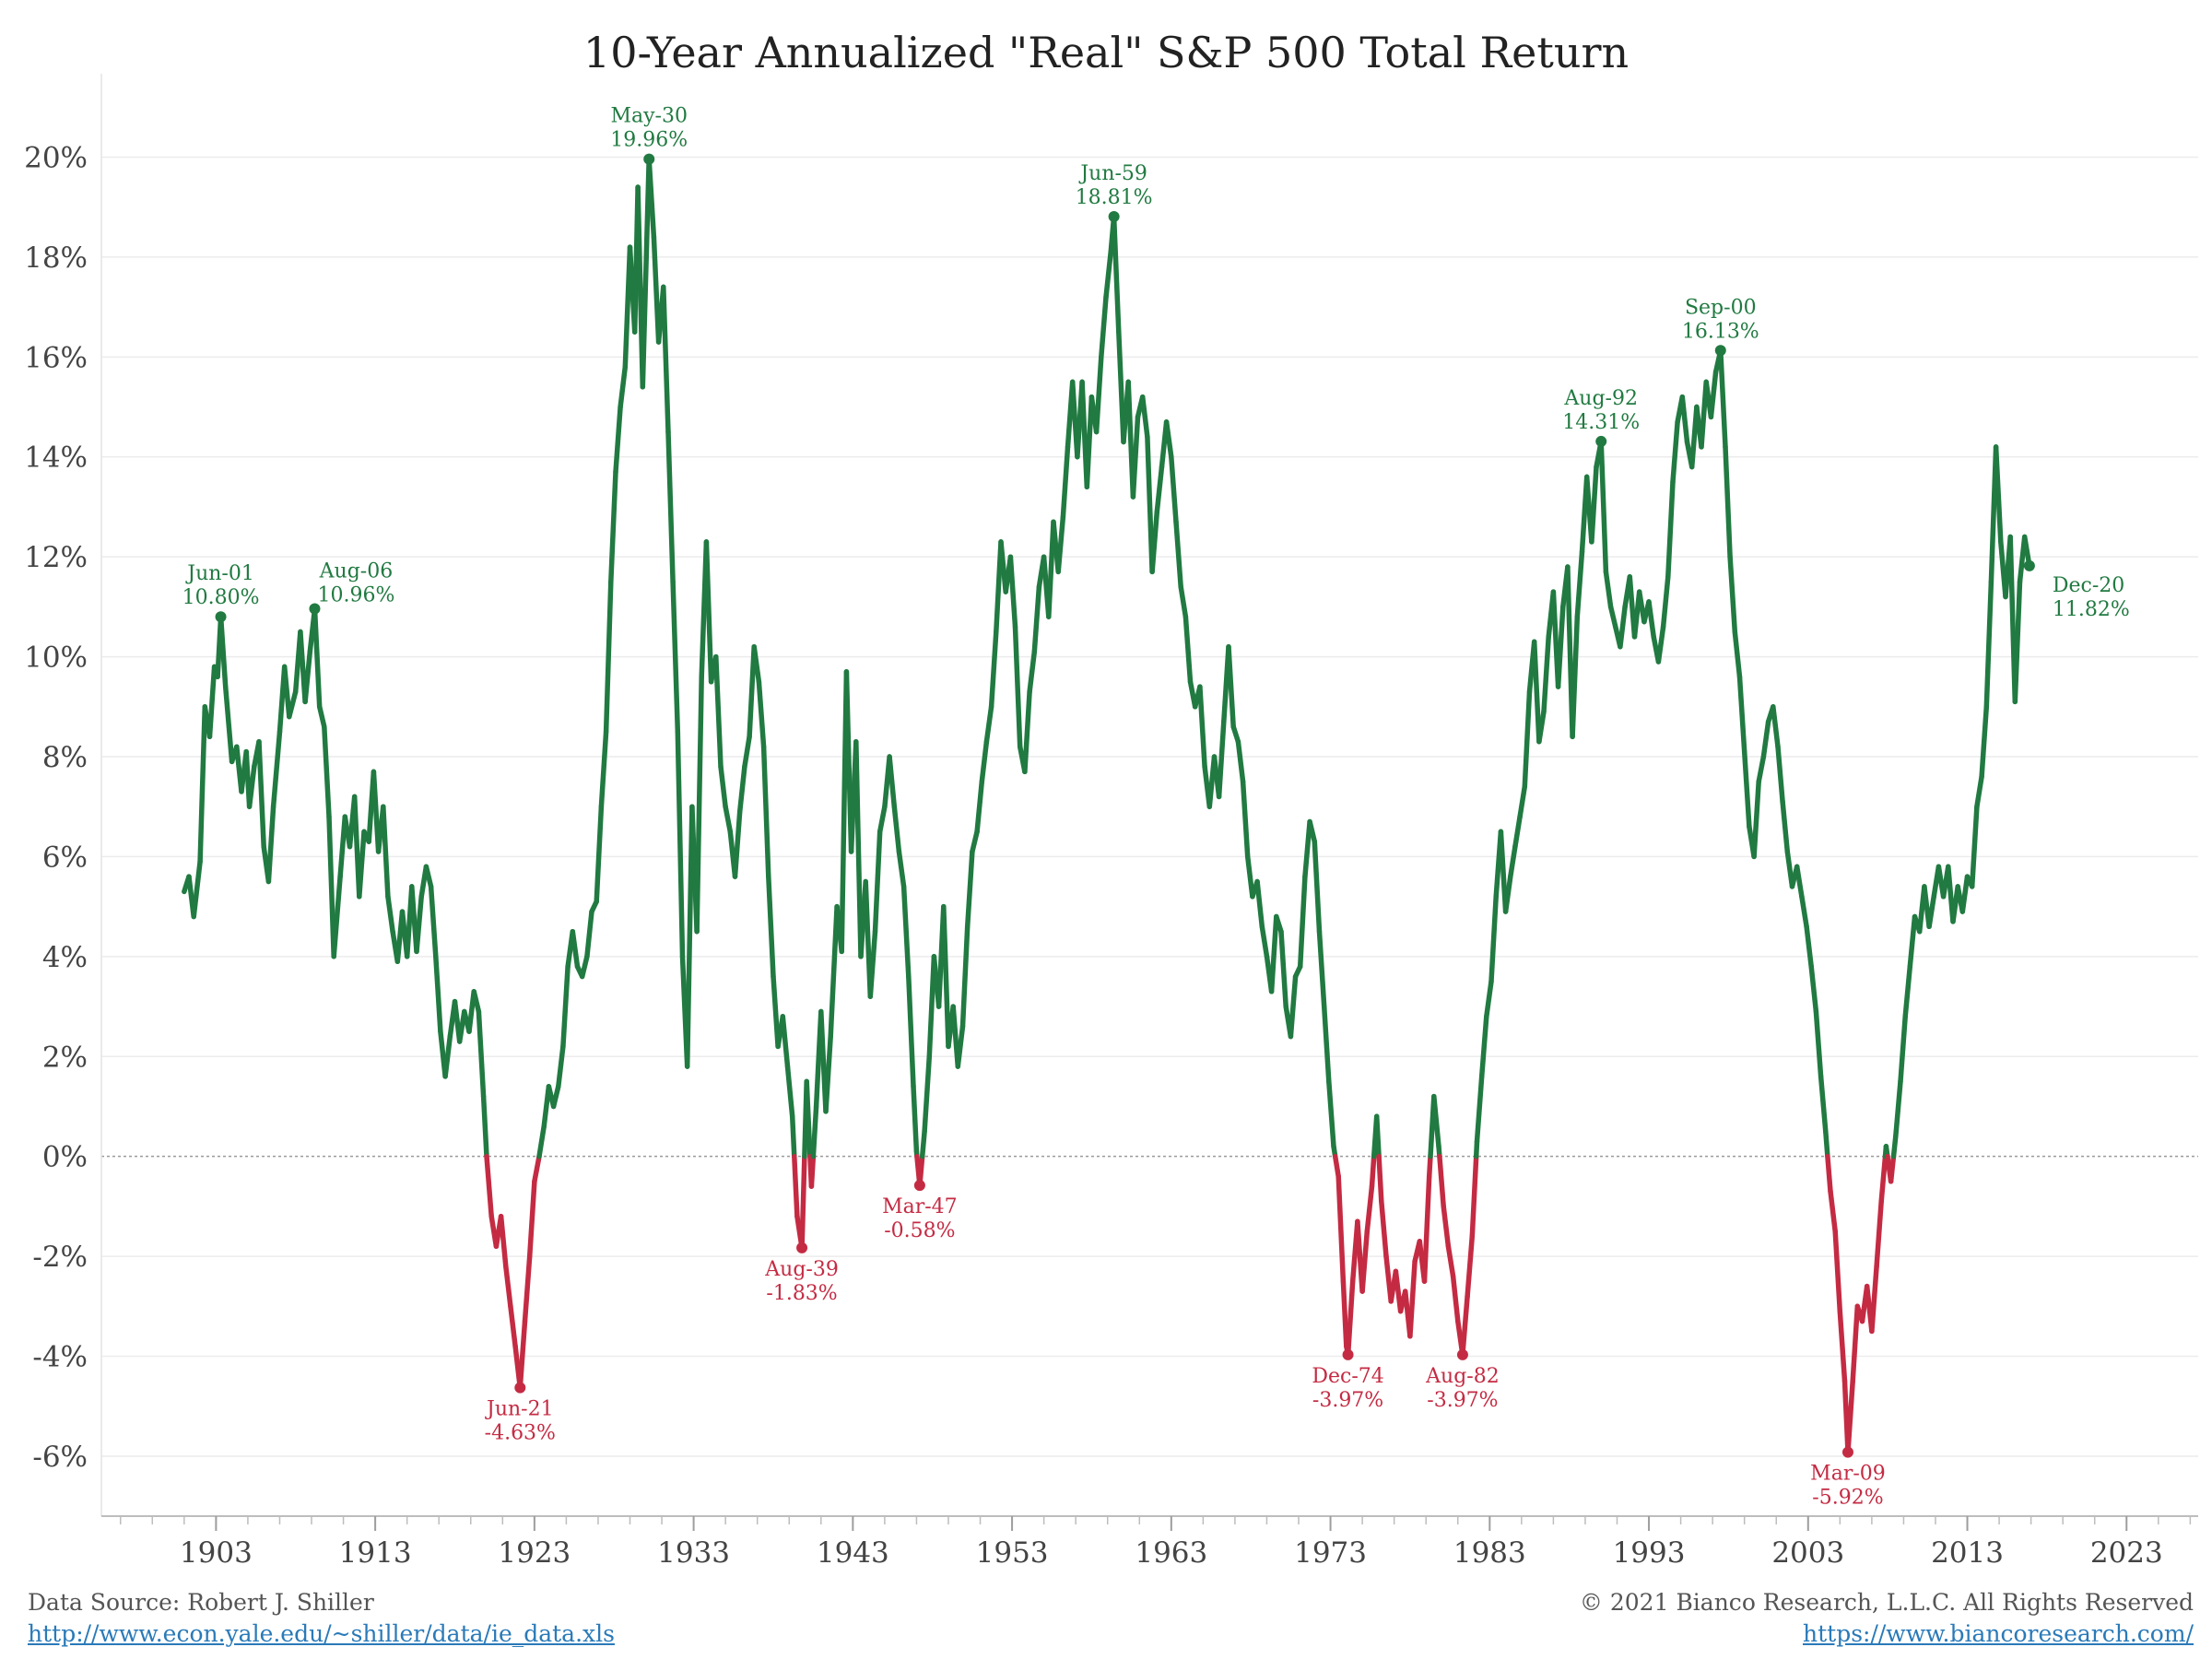 The width and height of the screenshot is (2212, 1659). I want to click on annotation-value: -5.92%, so click(1847, 1498).